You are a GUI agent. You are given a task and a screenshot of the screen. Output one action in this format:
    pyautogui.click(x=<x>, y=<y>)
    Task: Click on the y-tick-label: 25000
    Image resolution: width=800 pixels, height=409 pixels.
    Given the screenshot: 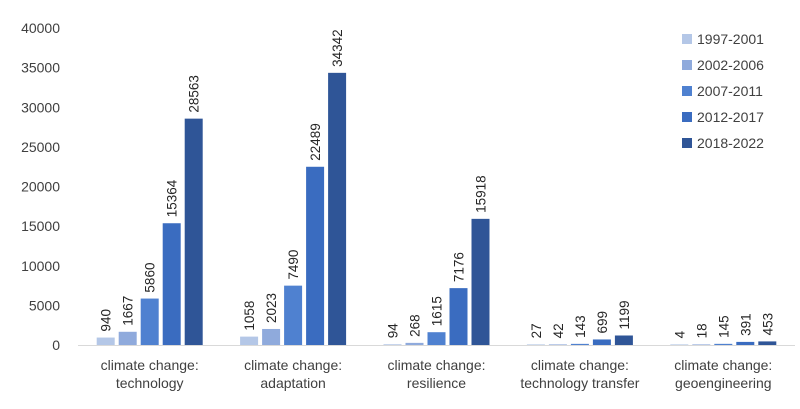 What is the action you would take?
    pyautogui.click(x=40, y=147)
    